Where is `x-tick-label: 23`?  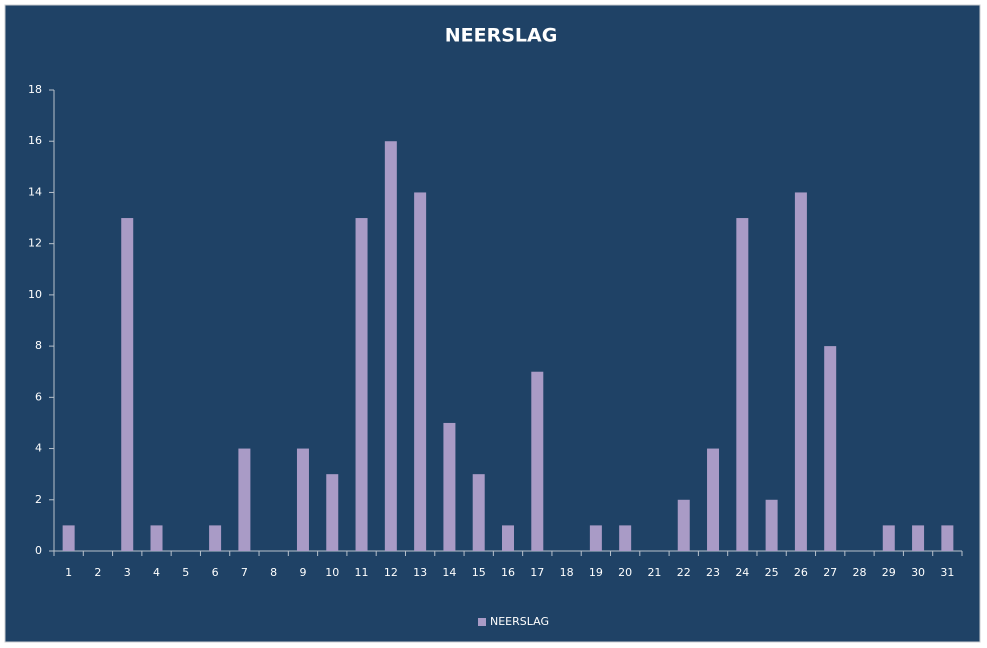 x-tick-label: 23 is located at coordinates (713, 572).